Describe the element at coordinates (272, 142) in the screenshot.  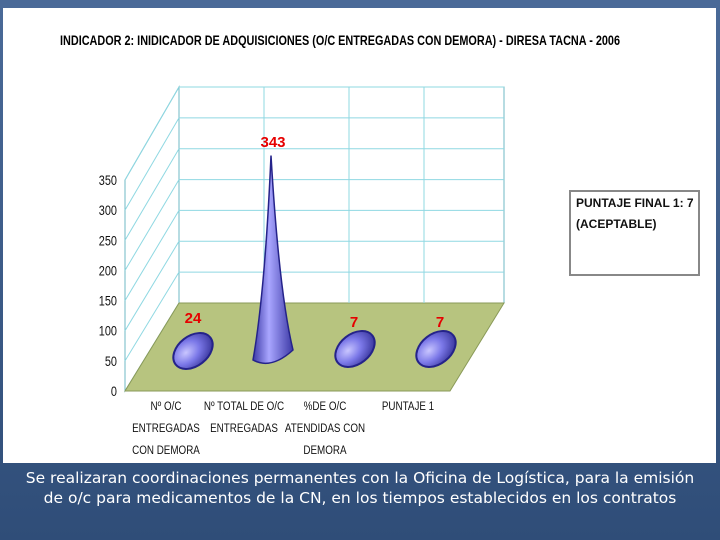
I see `data-label-1: 343` at that location.